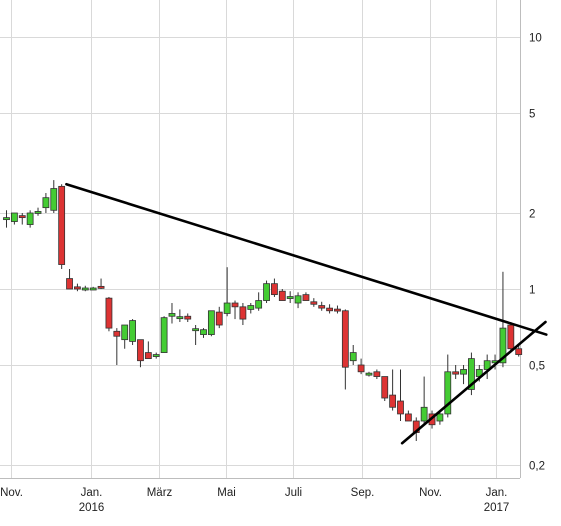 The image size is (561, 526). Describe the element at coordinates (532, 115) in the screenshot. I see `y-tick-label: 5` at that location.